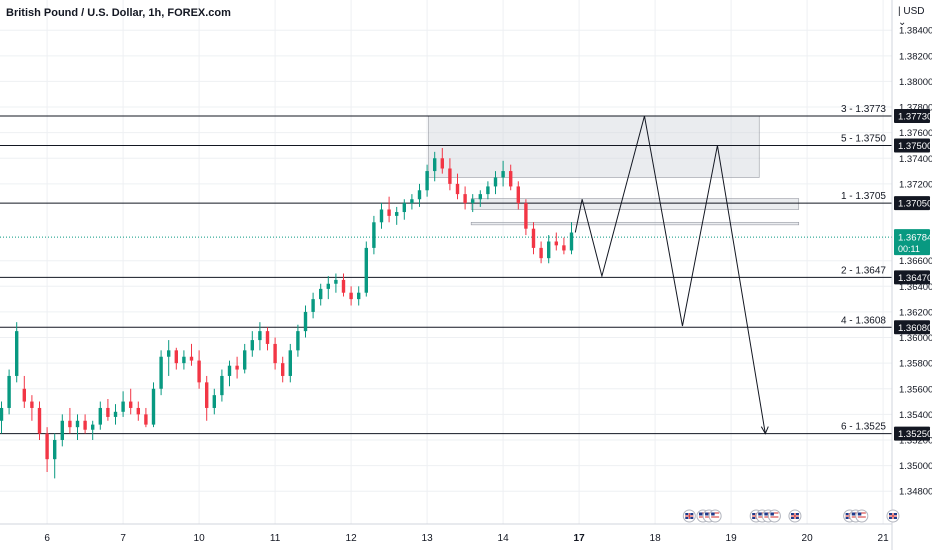  Describe the element at coordinates (580, 538) in the screenshot. I see `time-tick-label: 17` at that location.